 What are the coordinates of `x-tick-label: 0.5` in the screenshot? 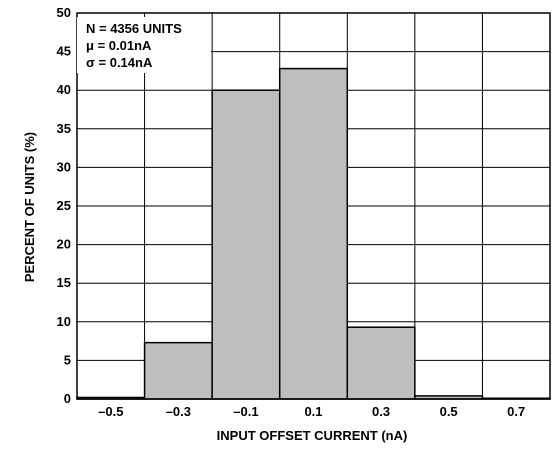 It's located at (449, 411).